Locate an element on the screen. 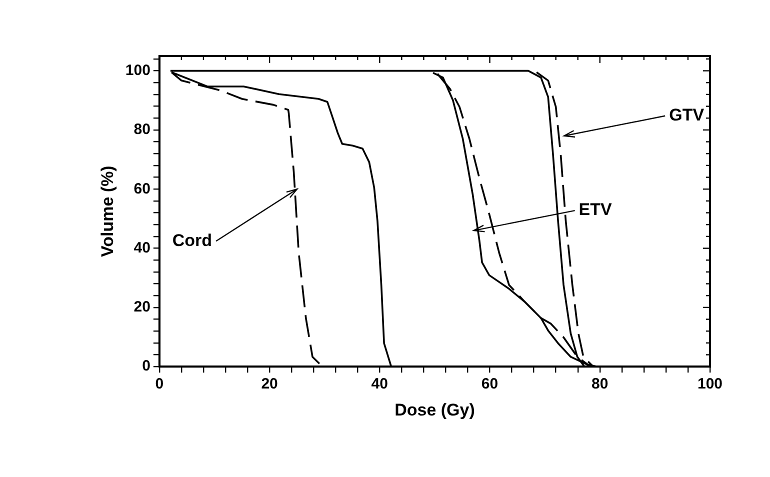 The height and width of the screenshot is (477, 770). y-axis-title: Volume (%) is located at coordinates (107, 211).